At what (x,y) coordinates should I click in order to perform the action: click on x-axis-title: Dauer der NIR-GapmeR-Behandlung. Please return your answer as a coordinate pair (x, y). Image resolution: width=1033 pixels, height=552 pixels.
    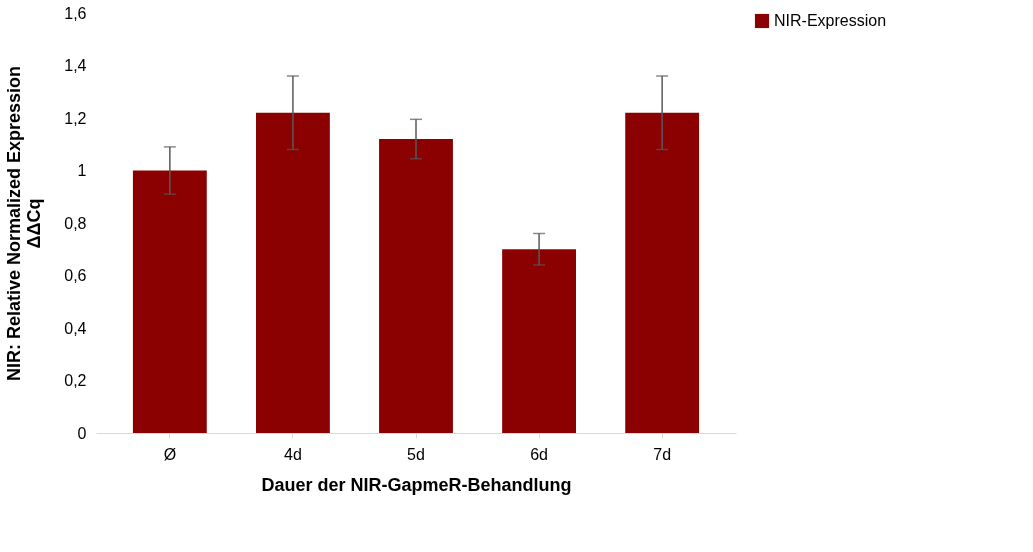
    Looking at the image, I should click on (416, 484).